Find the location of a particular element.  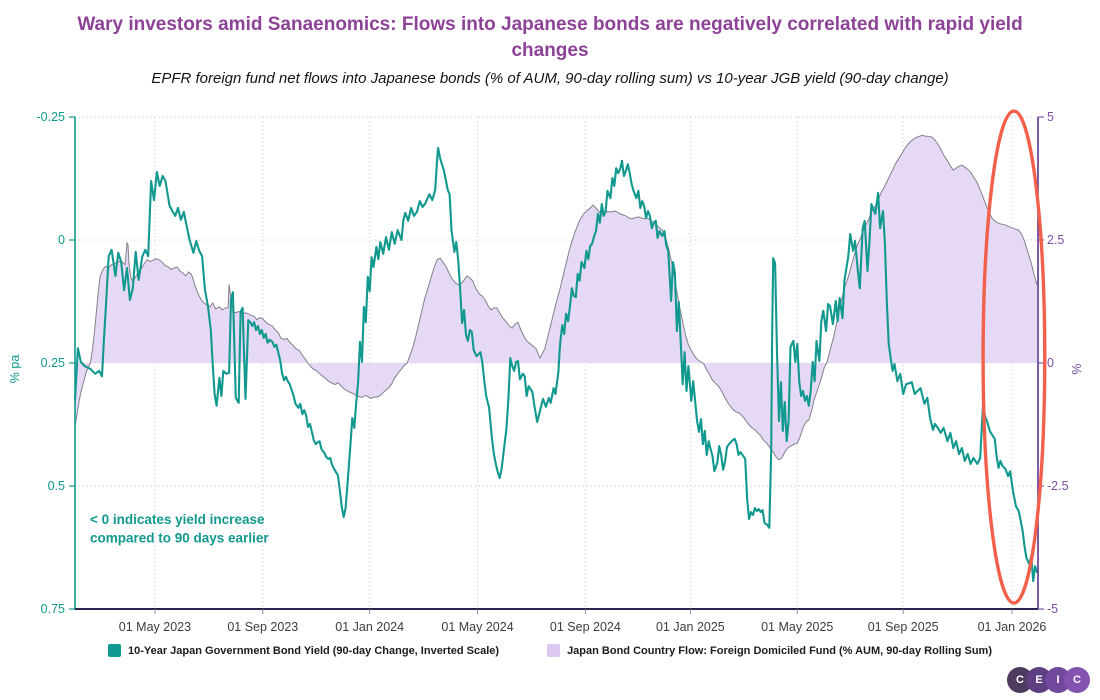

x-axis-tick-label: 01 Sep 2023 is located at coordinates (262, 627).